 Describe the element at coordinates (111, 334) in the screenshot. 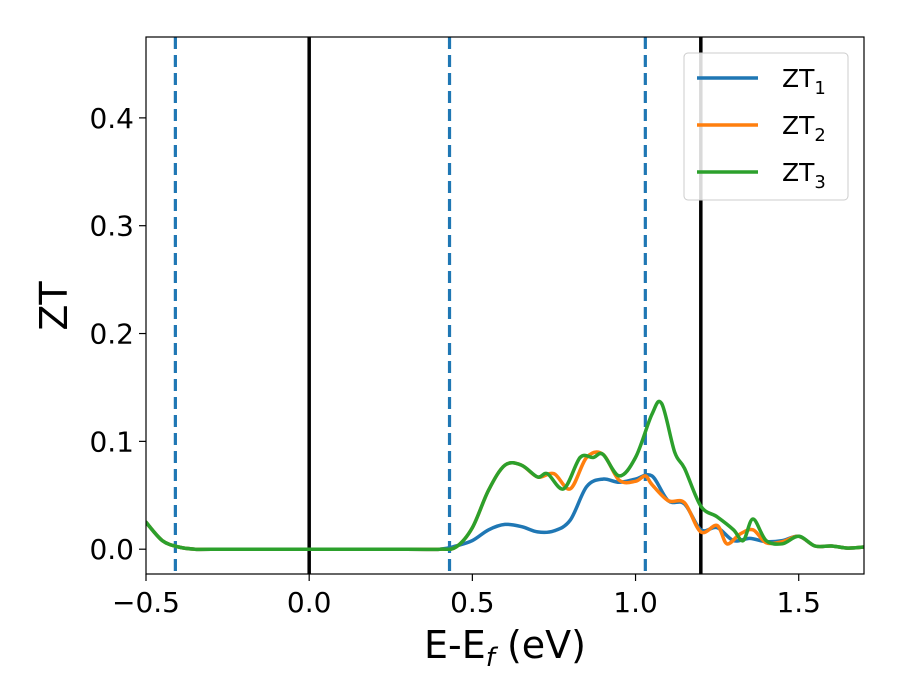

I see `y-tick-label: 0.2` at that location.